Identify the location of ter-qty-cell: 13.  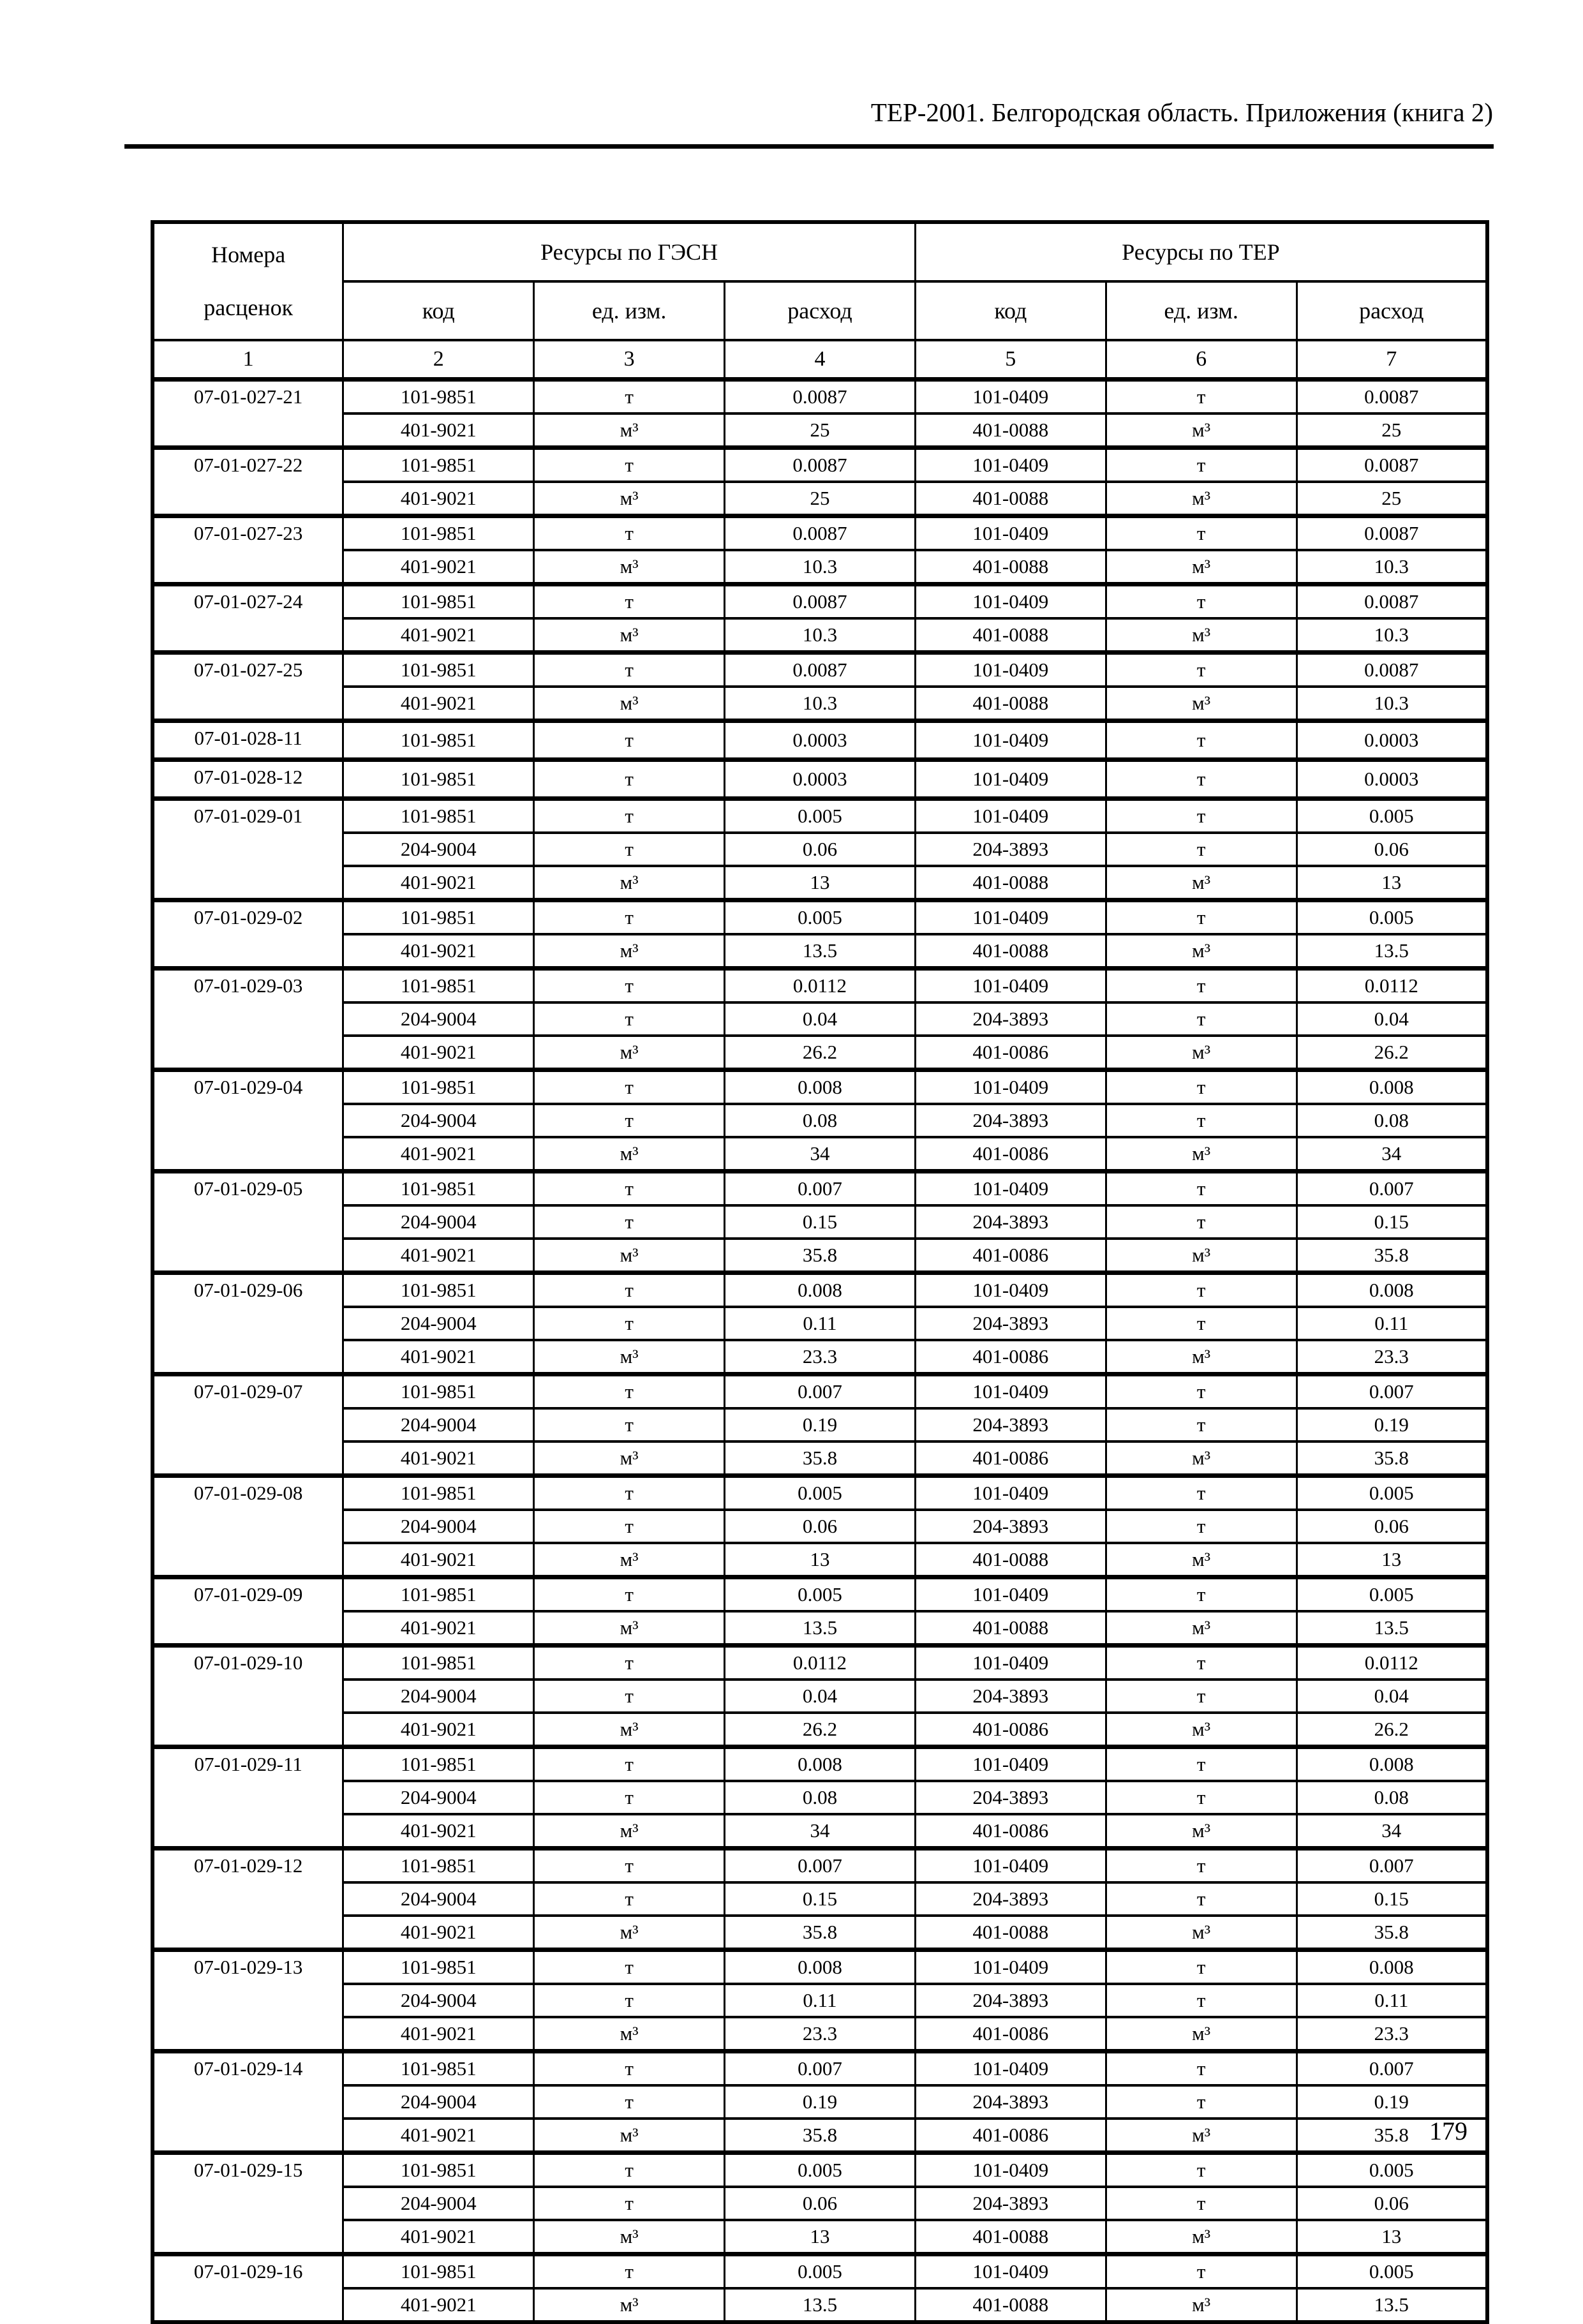
(1392, 2236).